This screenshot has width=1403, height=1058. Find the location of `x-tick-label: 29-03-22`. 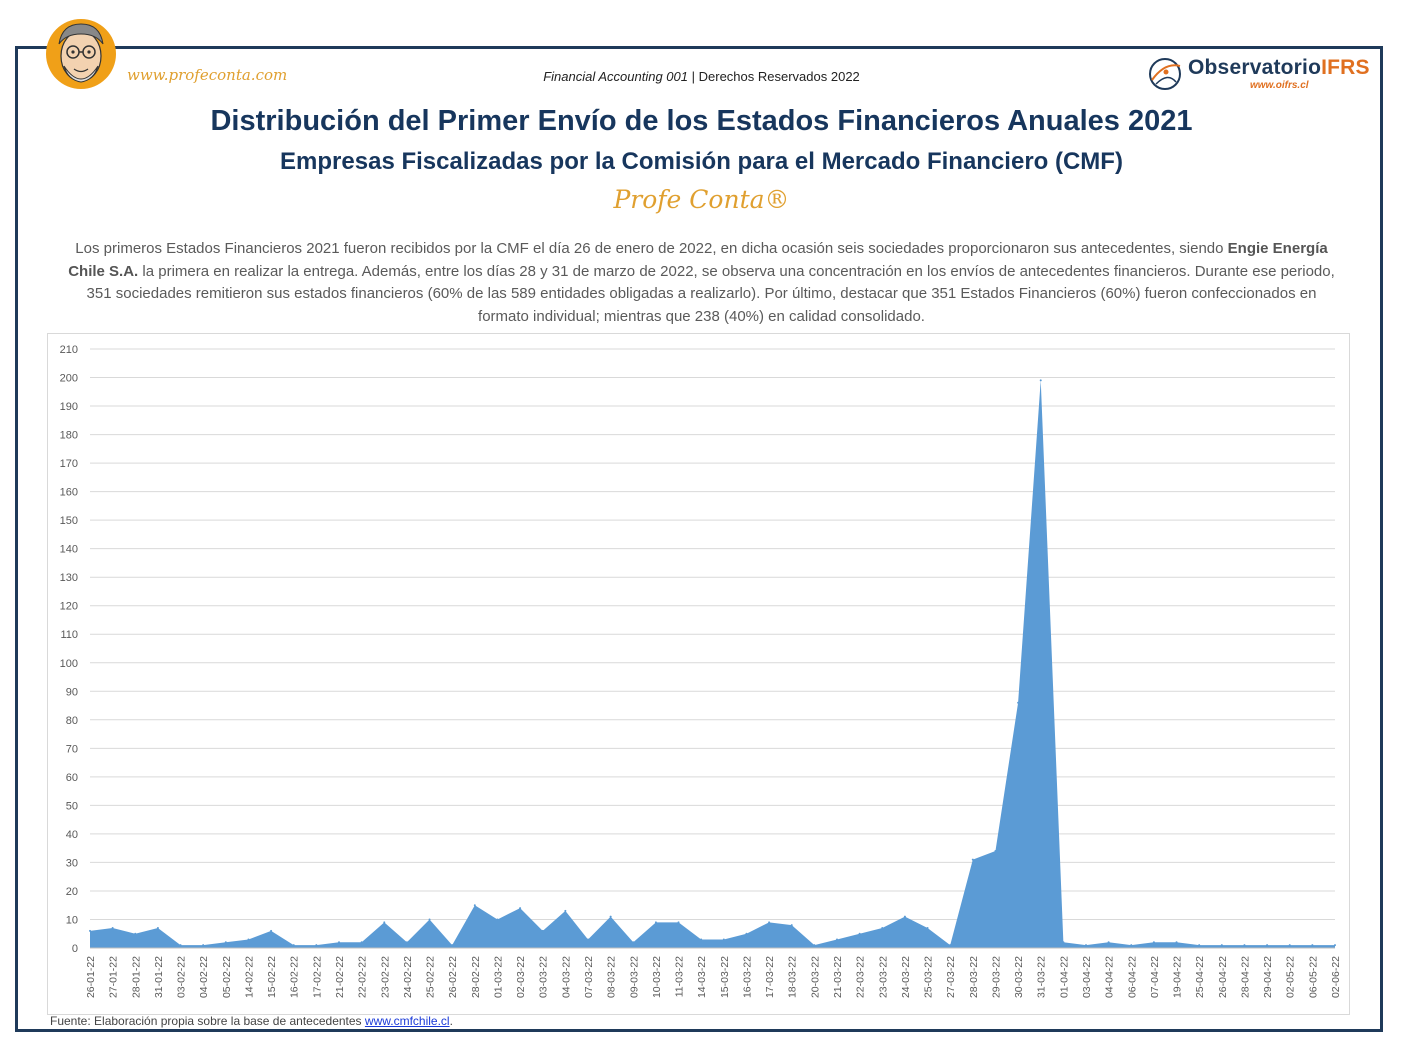

x-tick-label: 29-03-22 is located at coordinates (996, 977).